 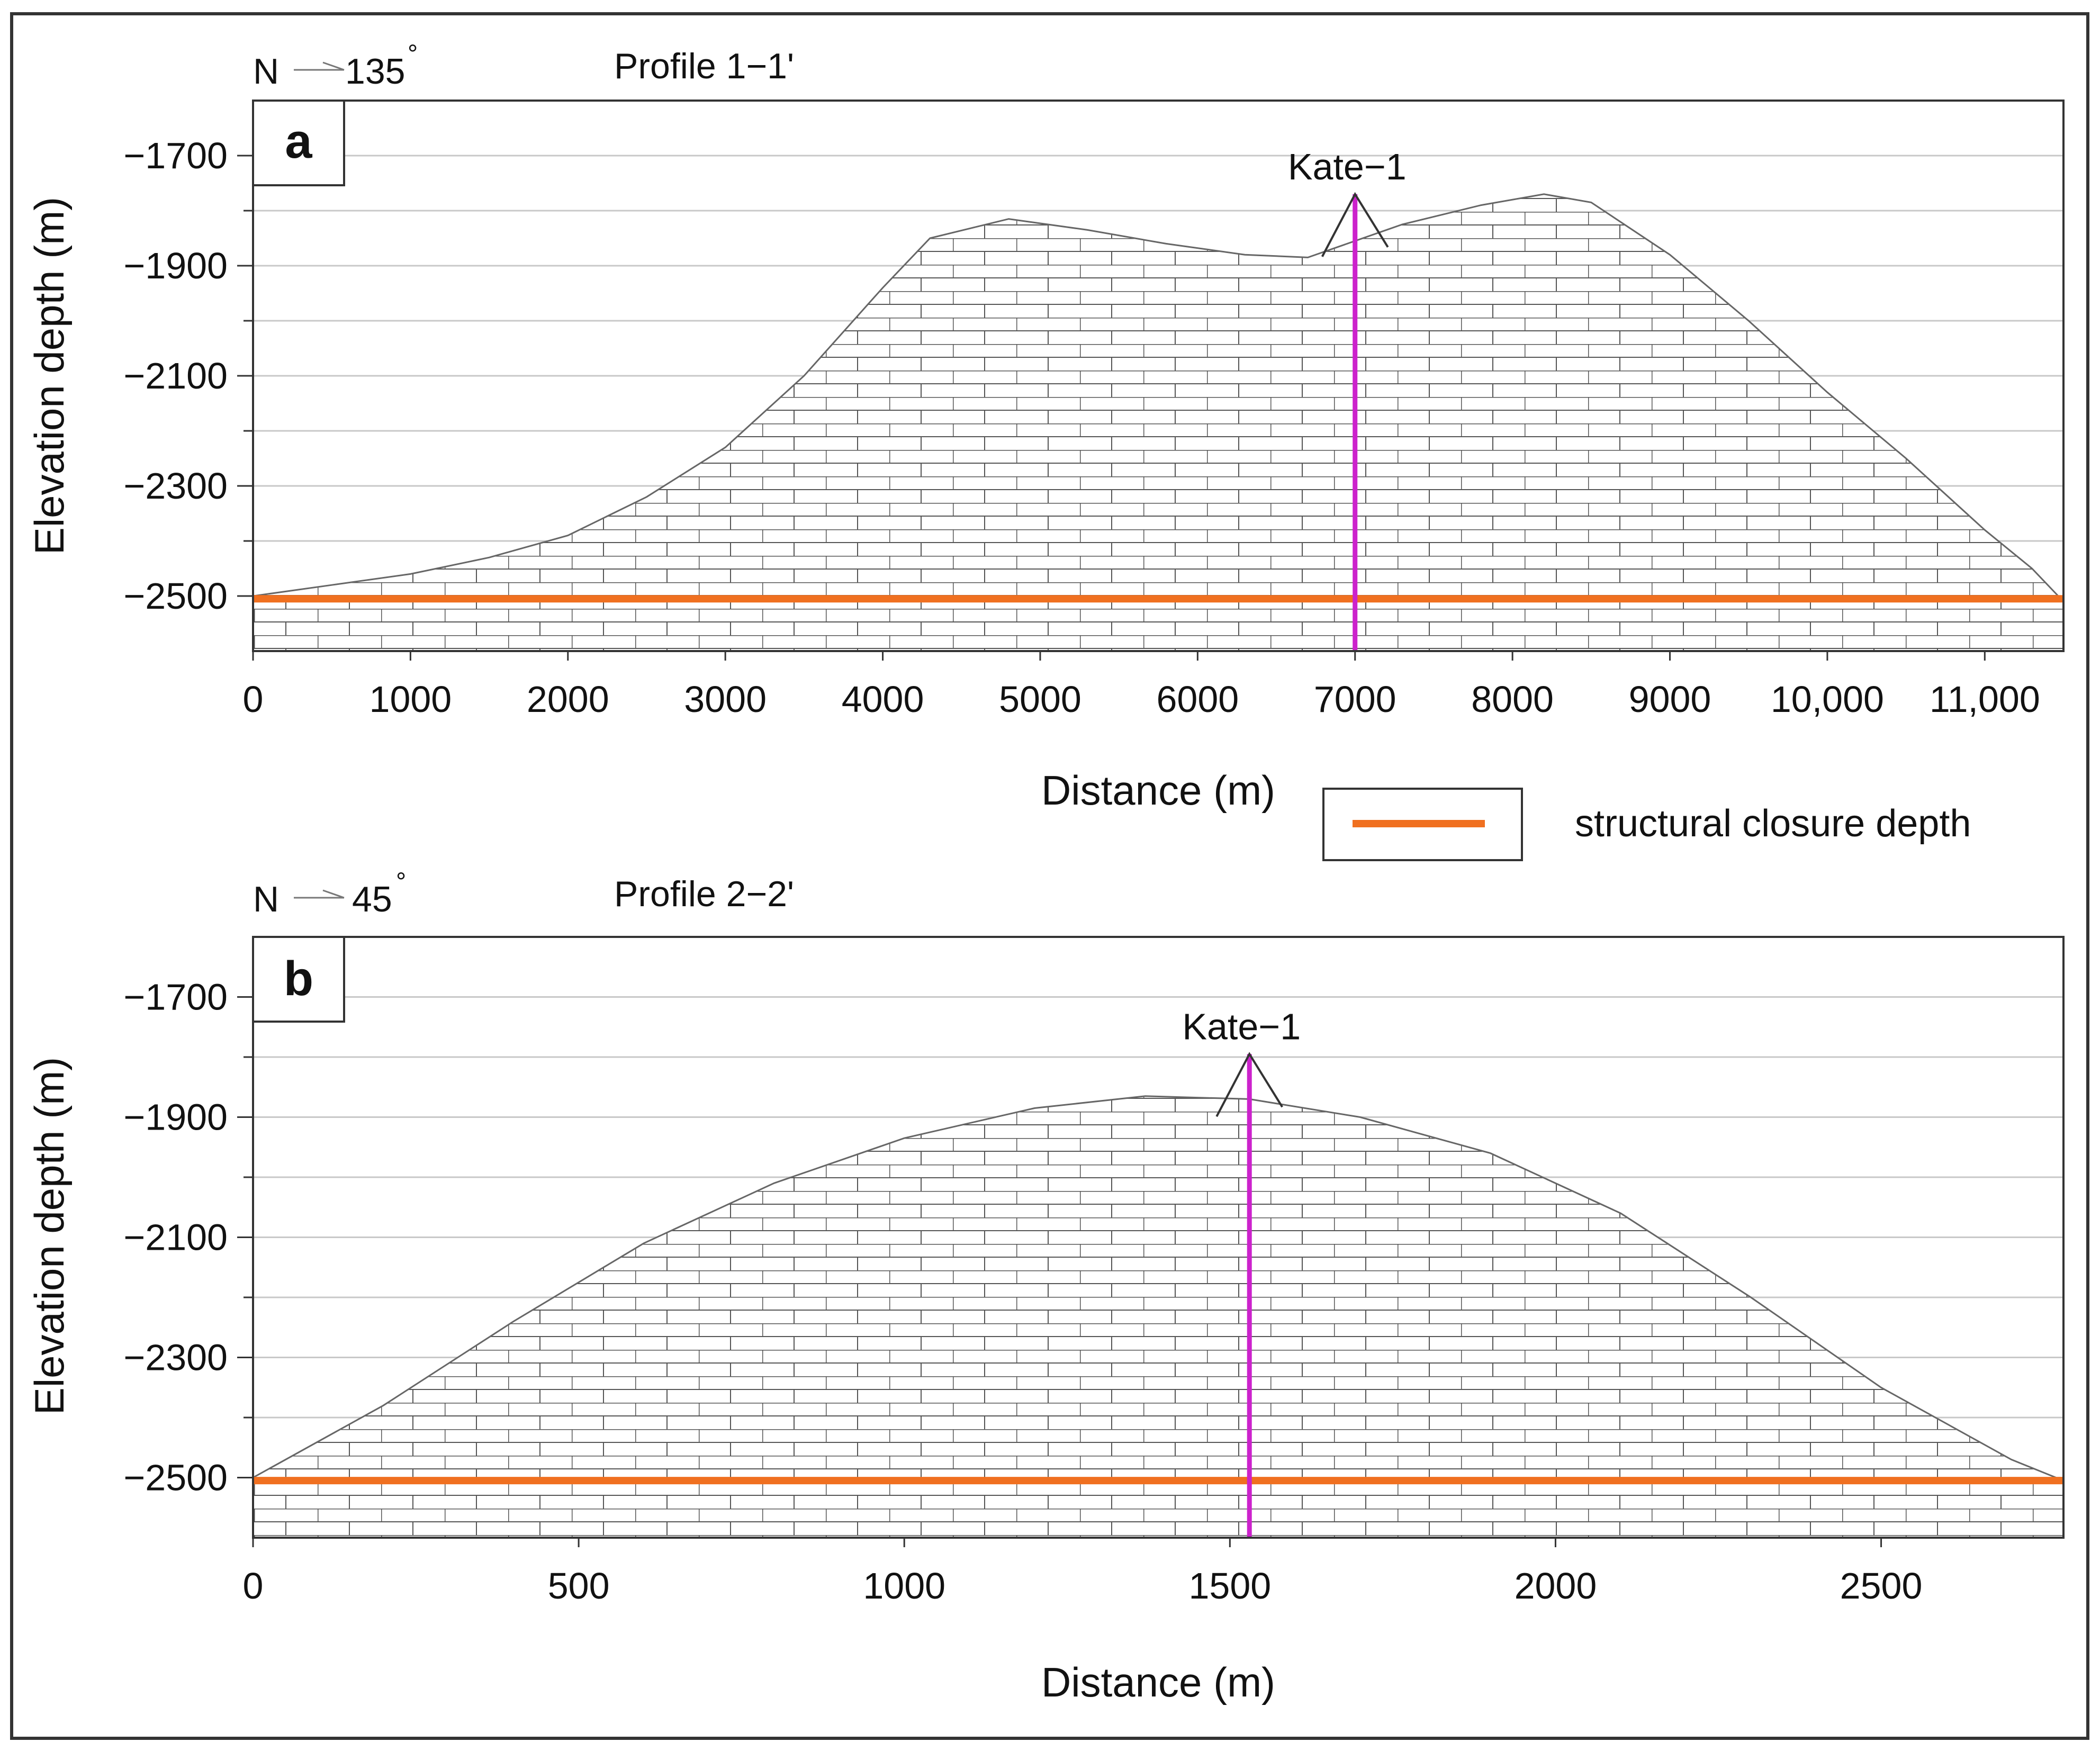 I want to click on y-axis-a: −1700 −1900 −2100 −2300 −2500, so click(x=188, y=376).